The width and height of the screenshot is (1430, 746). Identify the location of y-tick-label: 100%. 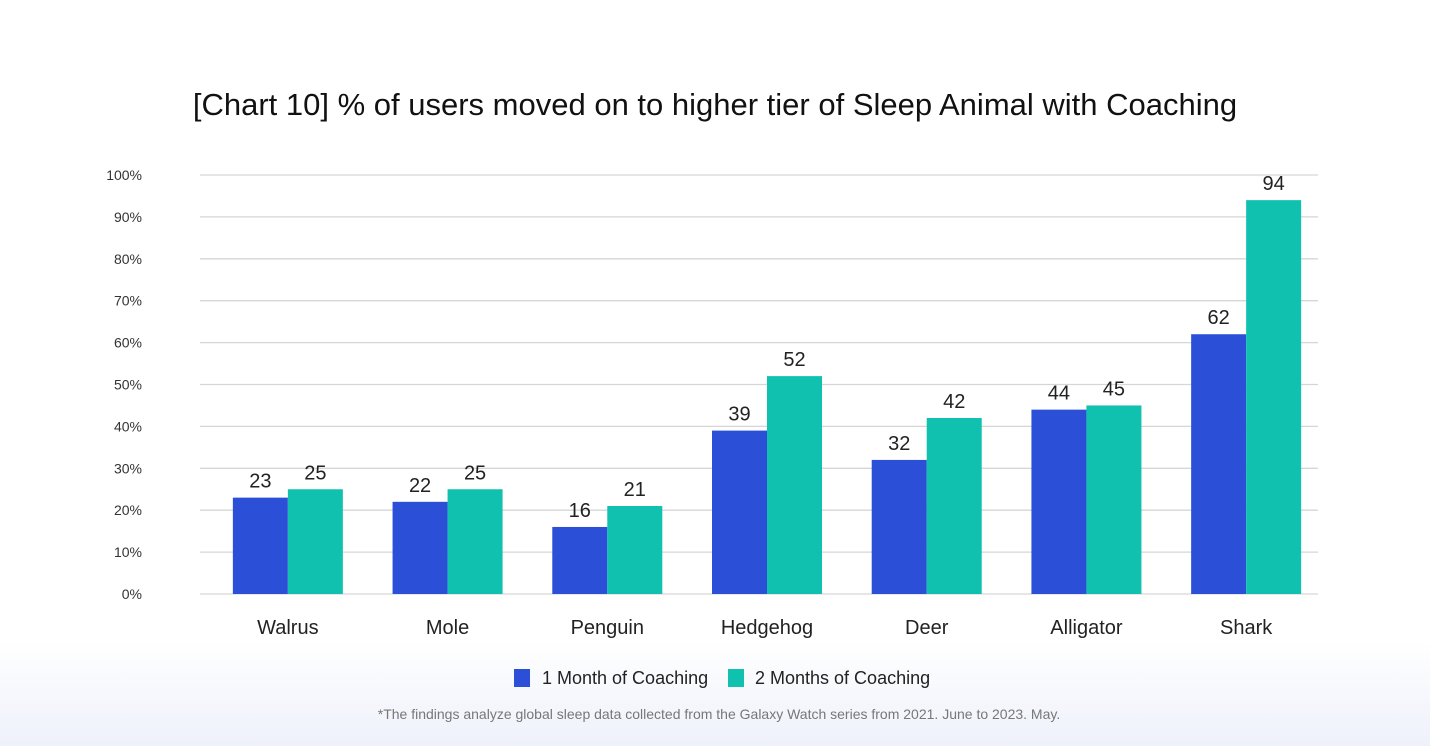
(124, 175).